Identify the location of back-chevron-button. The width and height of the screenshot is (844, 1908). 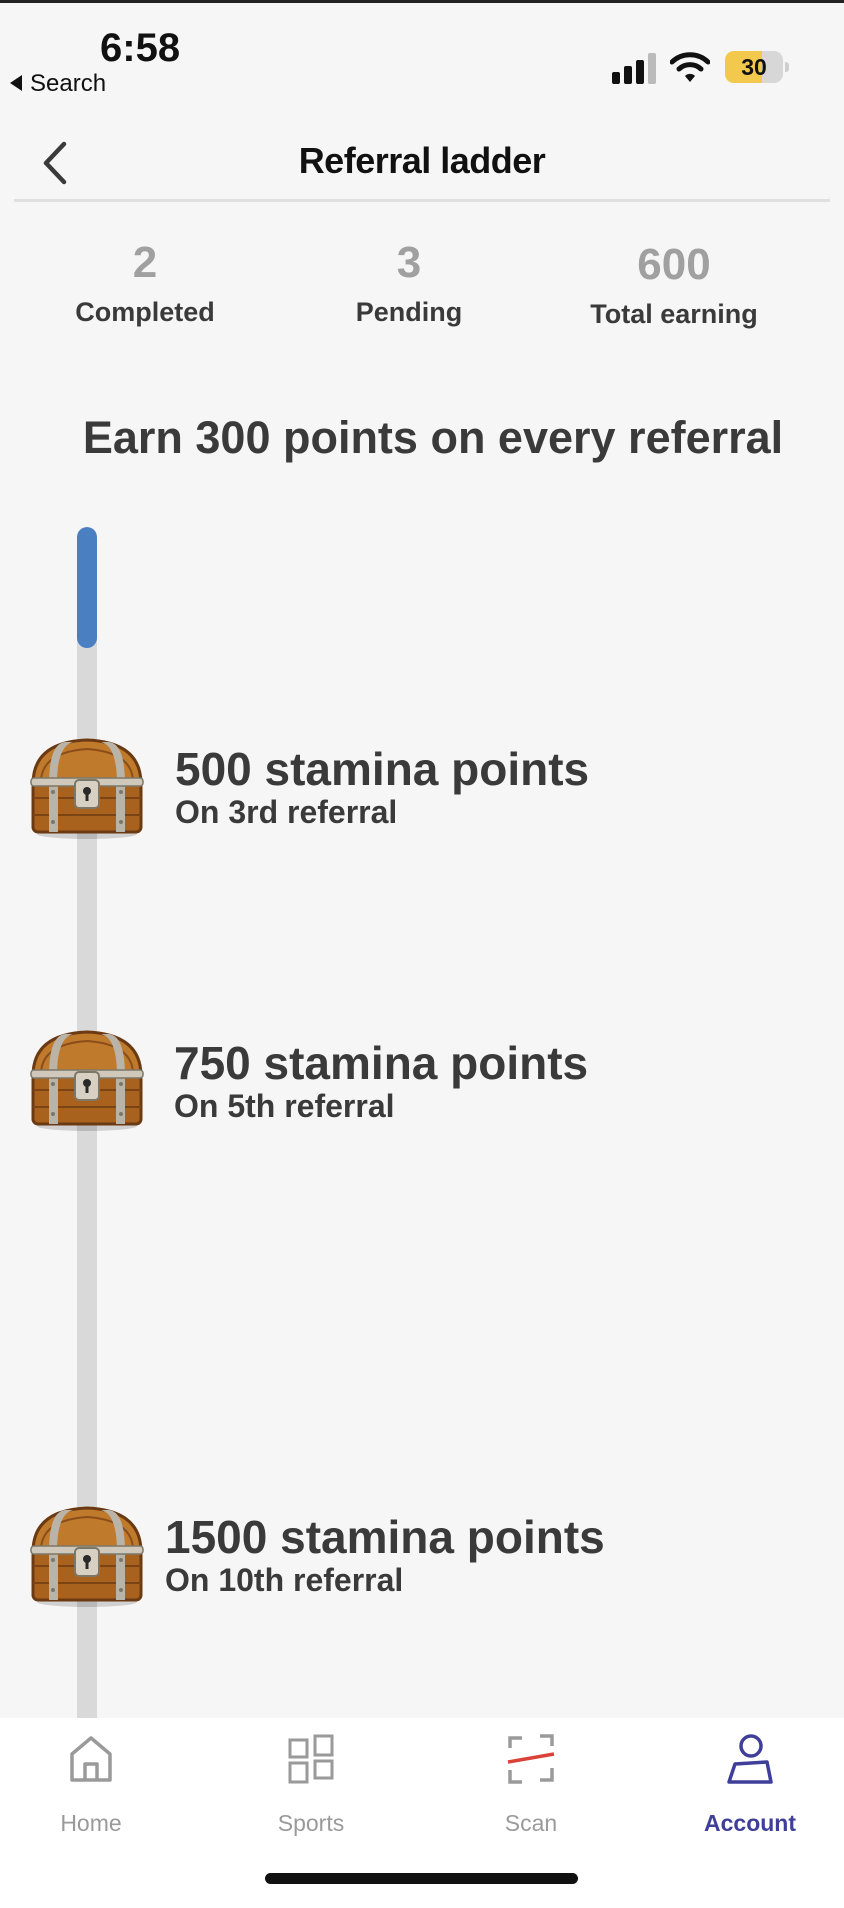
(56, 163).